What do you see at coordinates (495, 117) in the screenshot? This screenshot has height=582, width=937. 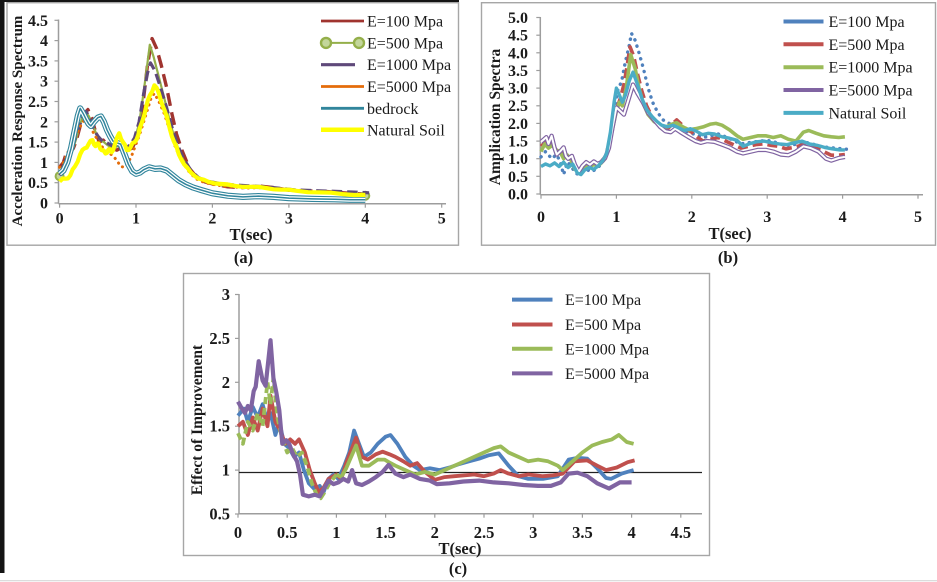 I see `svg-text: Amplication Spectra` at bounding box center [495, 117].